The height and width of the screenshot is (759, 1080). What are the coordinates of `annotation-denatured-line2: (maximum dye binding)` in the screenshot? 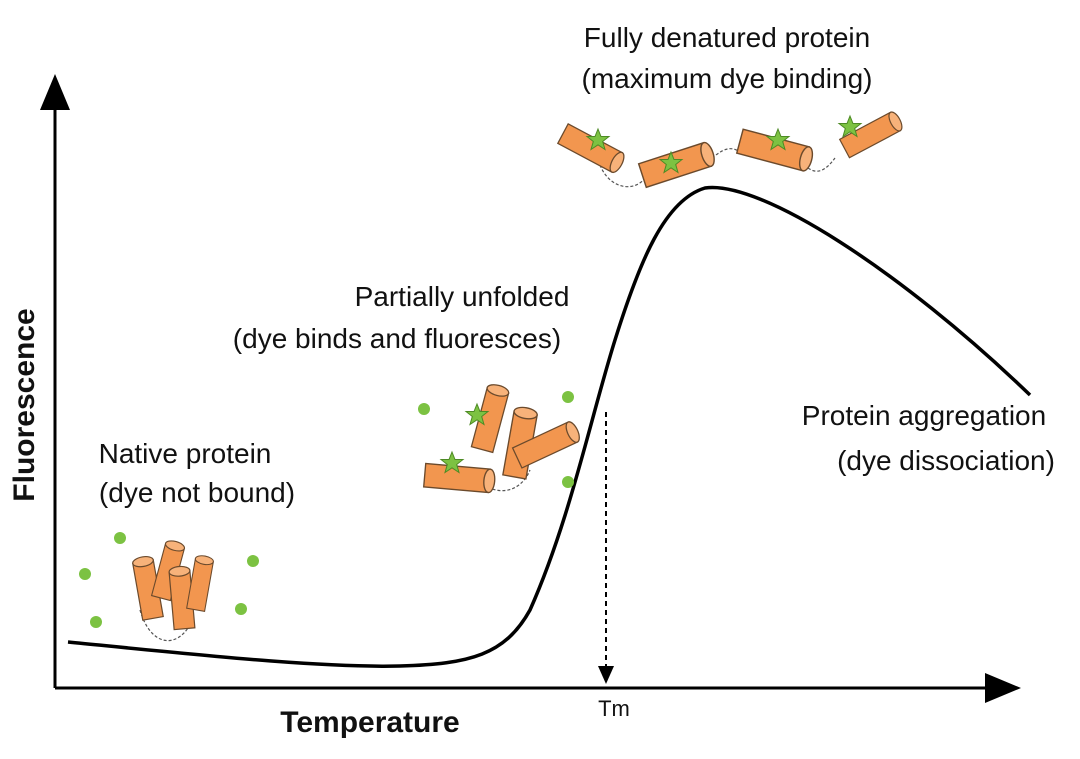 It's located at (727, 78).